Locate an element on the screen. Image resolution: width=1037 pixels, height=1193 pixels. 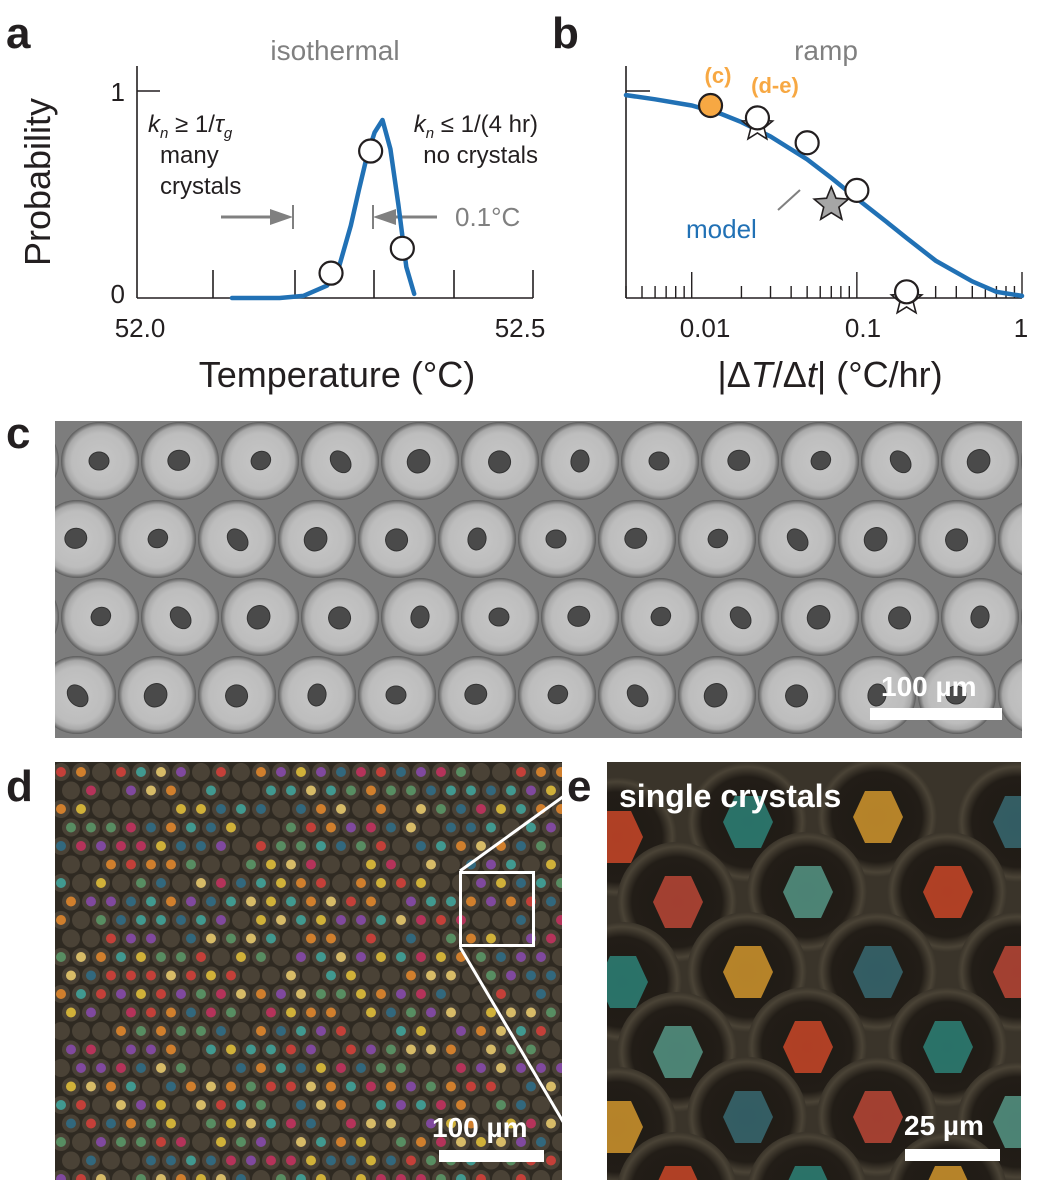
e-title: single crystals is located at coordinates (730, 796).